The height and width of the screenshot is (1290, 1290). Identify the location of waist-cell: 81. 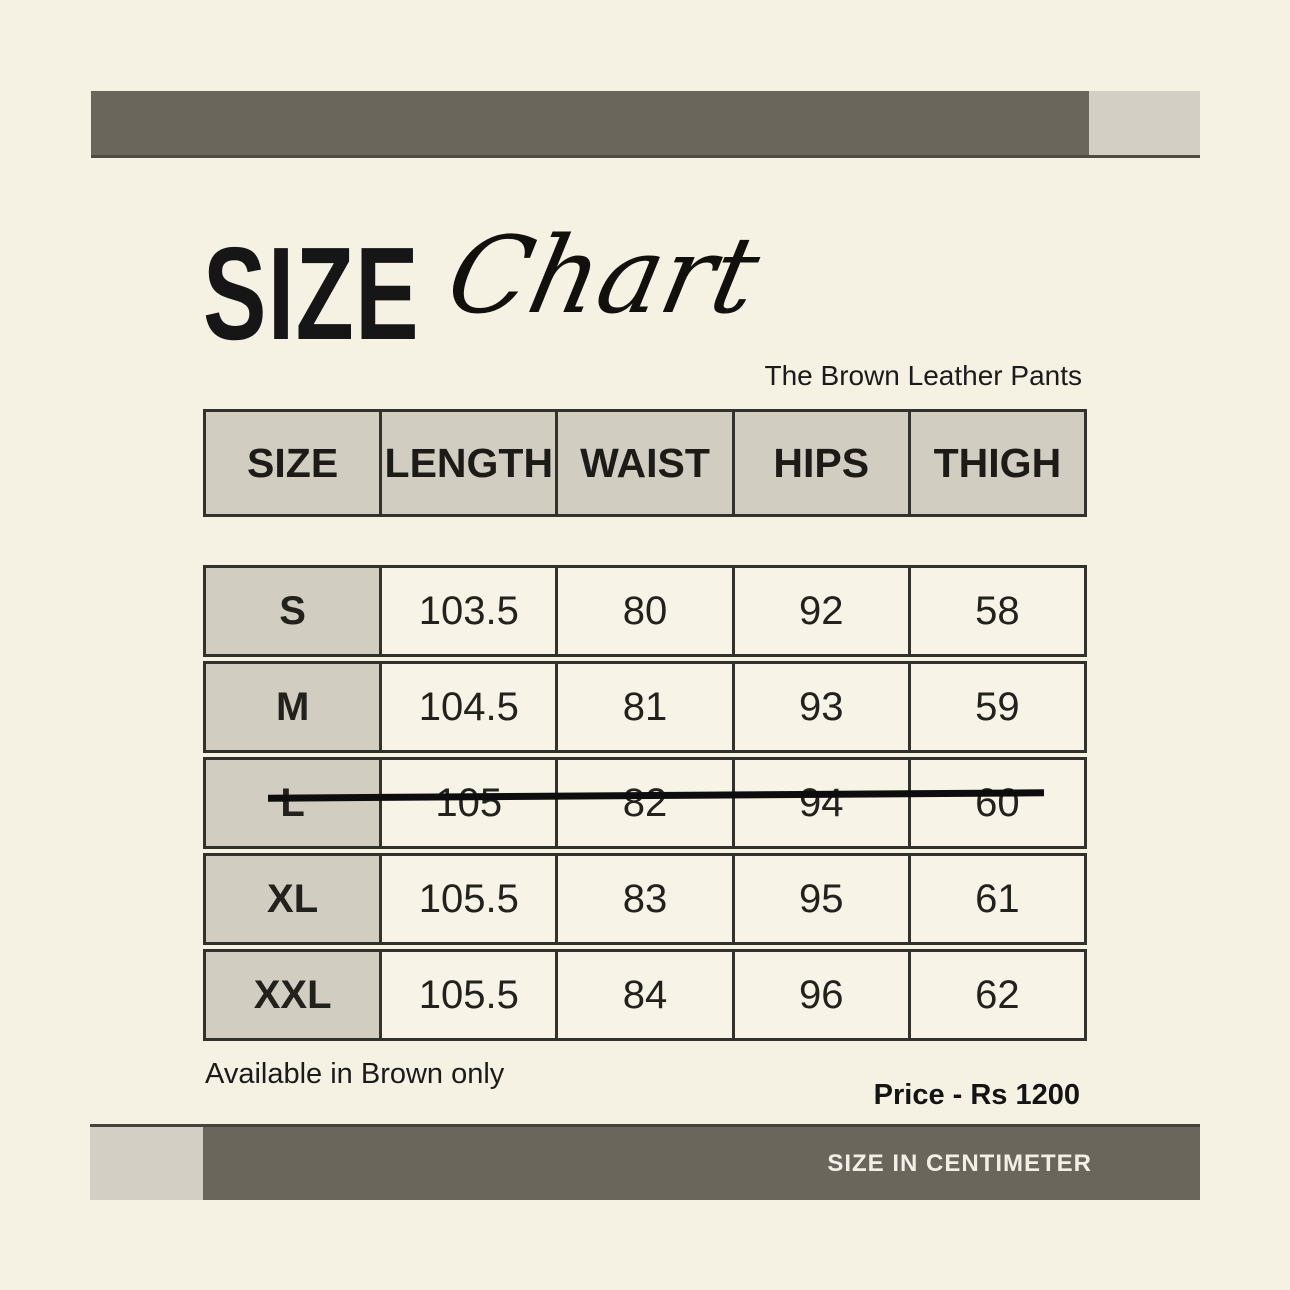
(643, 707).